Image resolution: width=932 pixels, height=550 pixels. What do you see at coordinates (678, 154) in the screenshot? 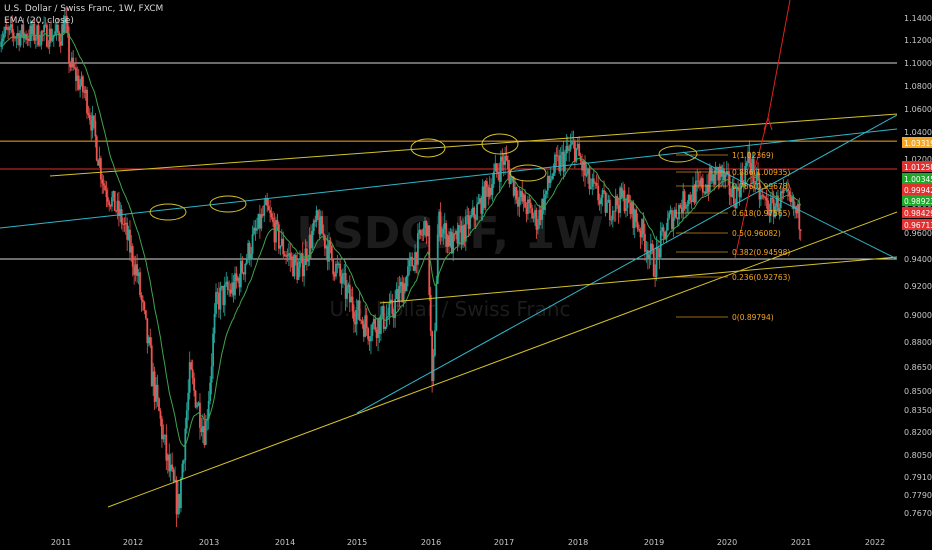
I see `annotation-ellipse` at bounding box center [678, 154].